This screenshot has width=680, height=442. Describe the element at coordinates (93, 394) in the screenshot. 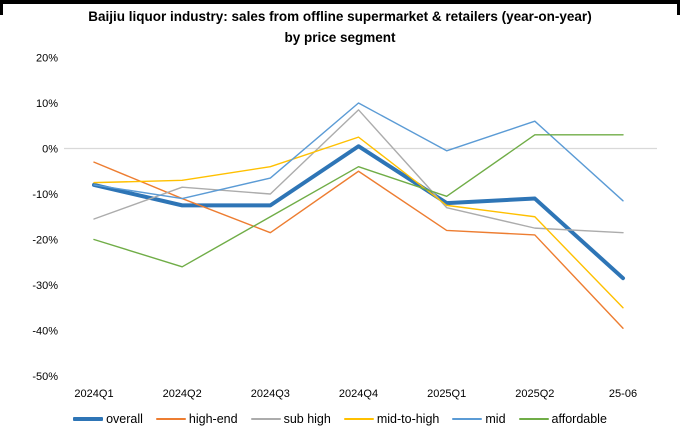

I see `x-axis-tick-label: 2024Q1` at that location.